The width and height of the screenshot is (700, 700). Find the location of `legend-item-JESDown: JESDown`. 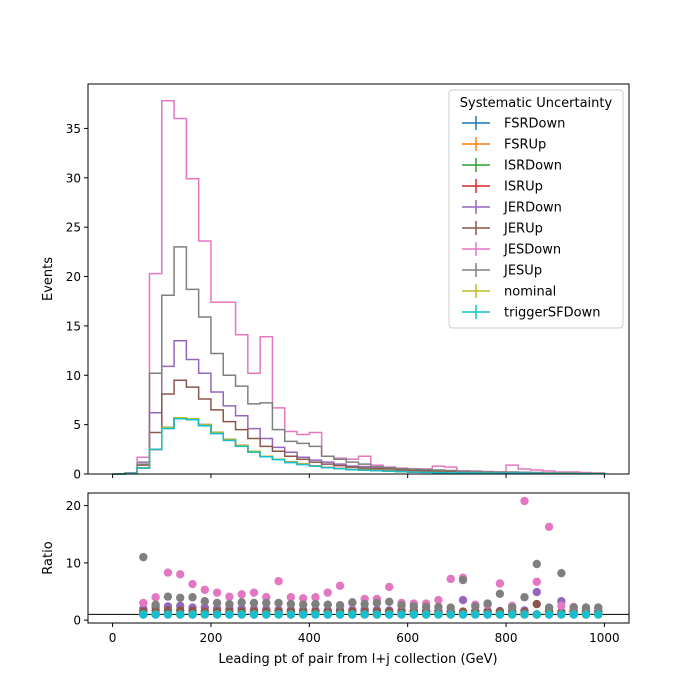

legend-item-JESDown: JESDown is located at coordinates (511, 250).